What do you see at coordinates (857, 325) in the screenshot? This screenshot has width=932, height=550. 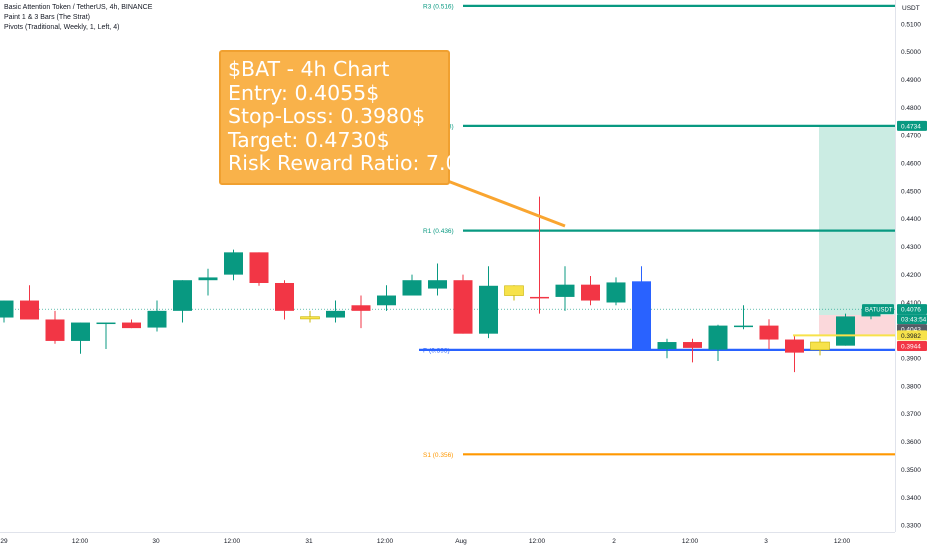 I see `stop-zone` at bounding box center [857, 325].